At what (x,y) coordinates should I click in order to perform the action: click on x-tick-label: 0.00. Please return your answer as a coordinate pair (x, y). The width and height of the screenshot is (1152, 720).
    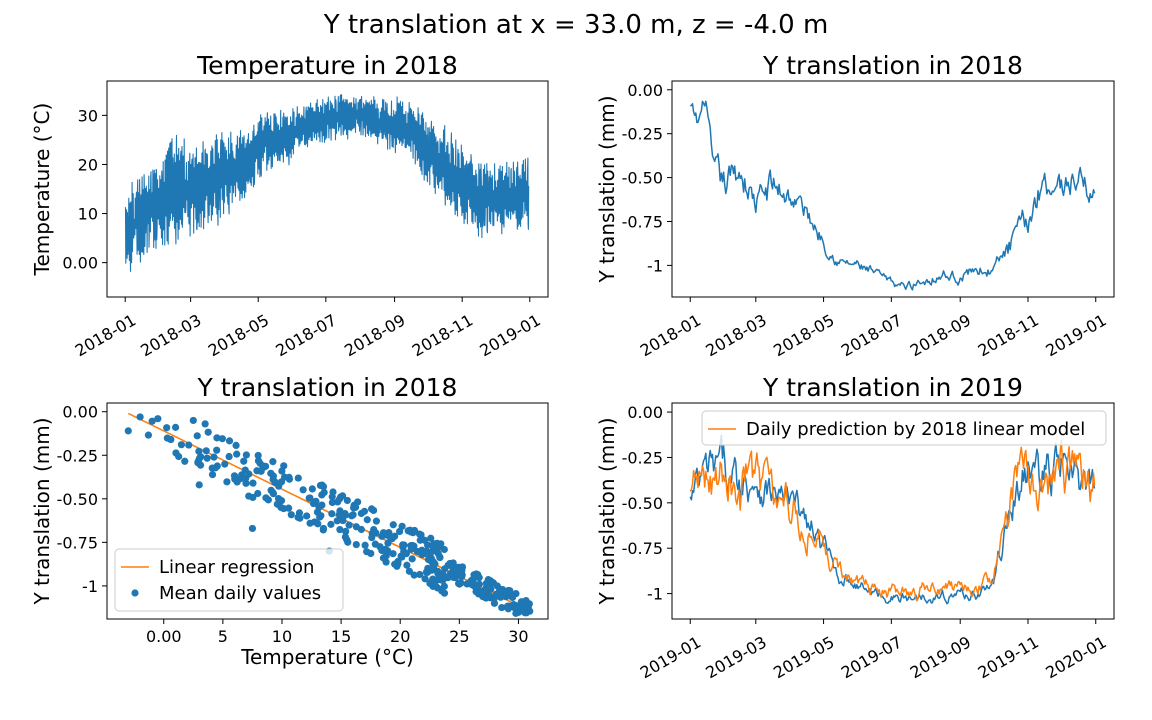
    Looking at the image, I should click on (164, 636).